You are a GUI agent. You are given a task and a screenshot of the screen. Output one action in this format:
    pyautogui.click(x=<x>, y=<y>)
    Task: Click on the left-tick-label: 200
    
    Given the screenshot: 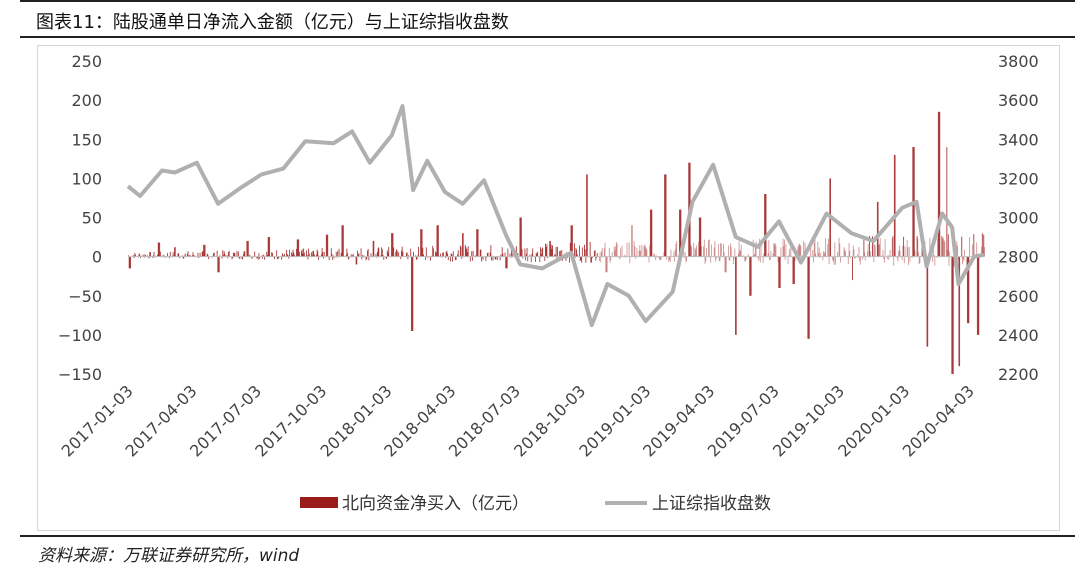 What is the action you would take?
    pyautogui.click(x=86, y=100)
    